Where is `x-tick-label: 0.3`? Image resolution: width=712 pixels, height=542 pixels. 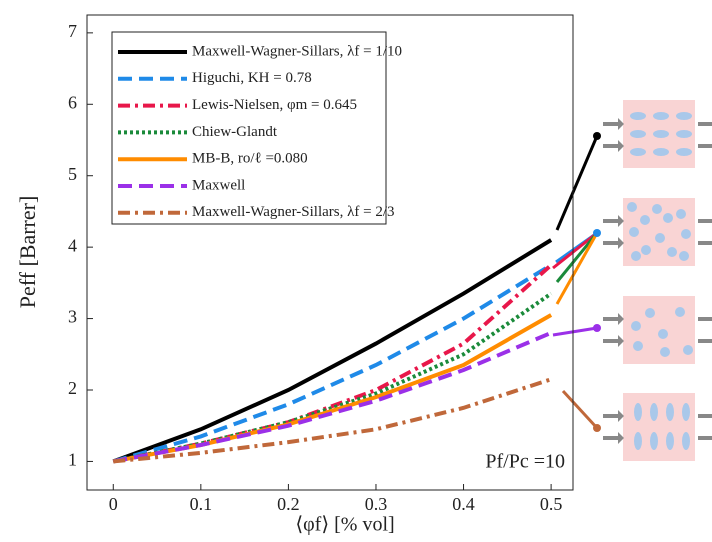
x-tick-label: 0.3 is located at coordinates (376, 504).